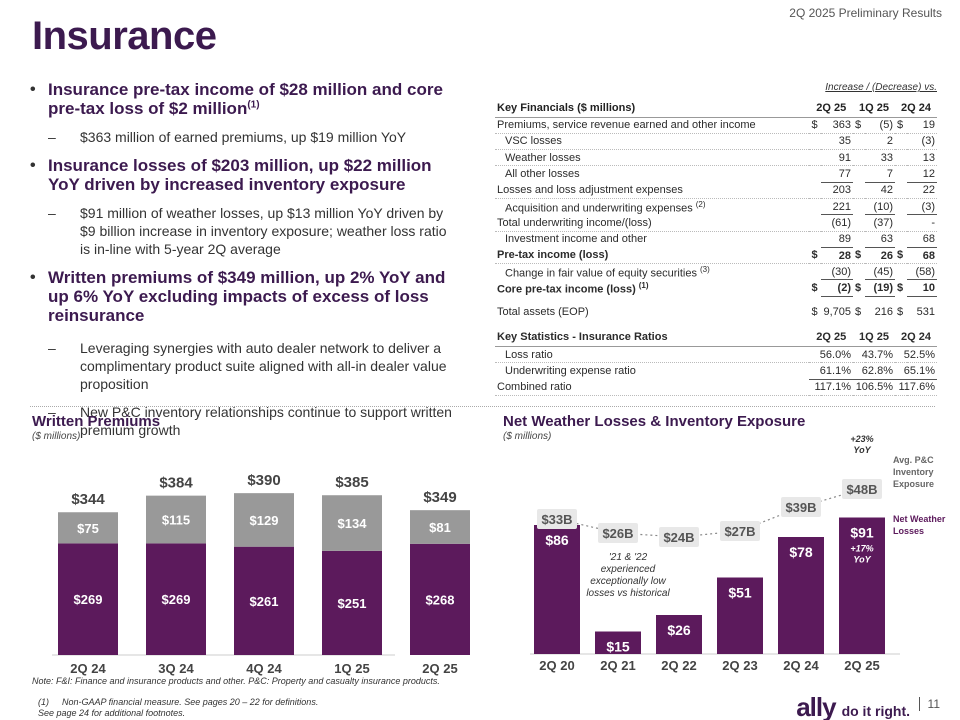 The width and height of the screenshot is (960, 720). What do you see at coordinates (874, 355) in the screenshot?
I see `value-cell-v2: 43.7%` at bounding box center [874, 355].